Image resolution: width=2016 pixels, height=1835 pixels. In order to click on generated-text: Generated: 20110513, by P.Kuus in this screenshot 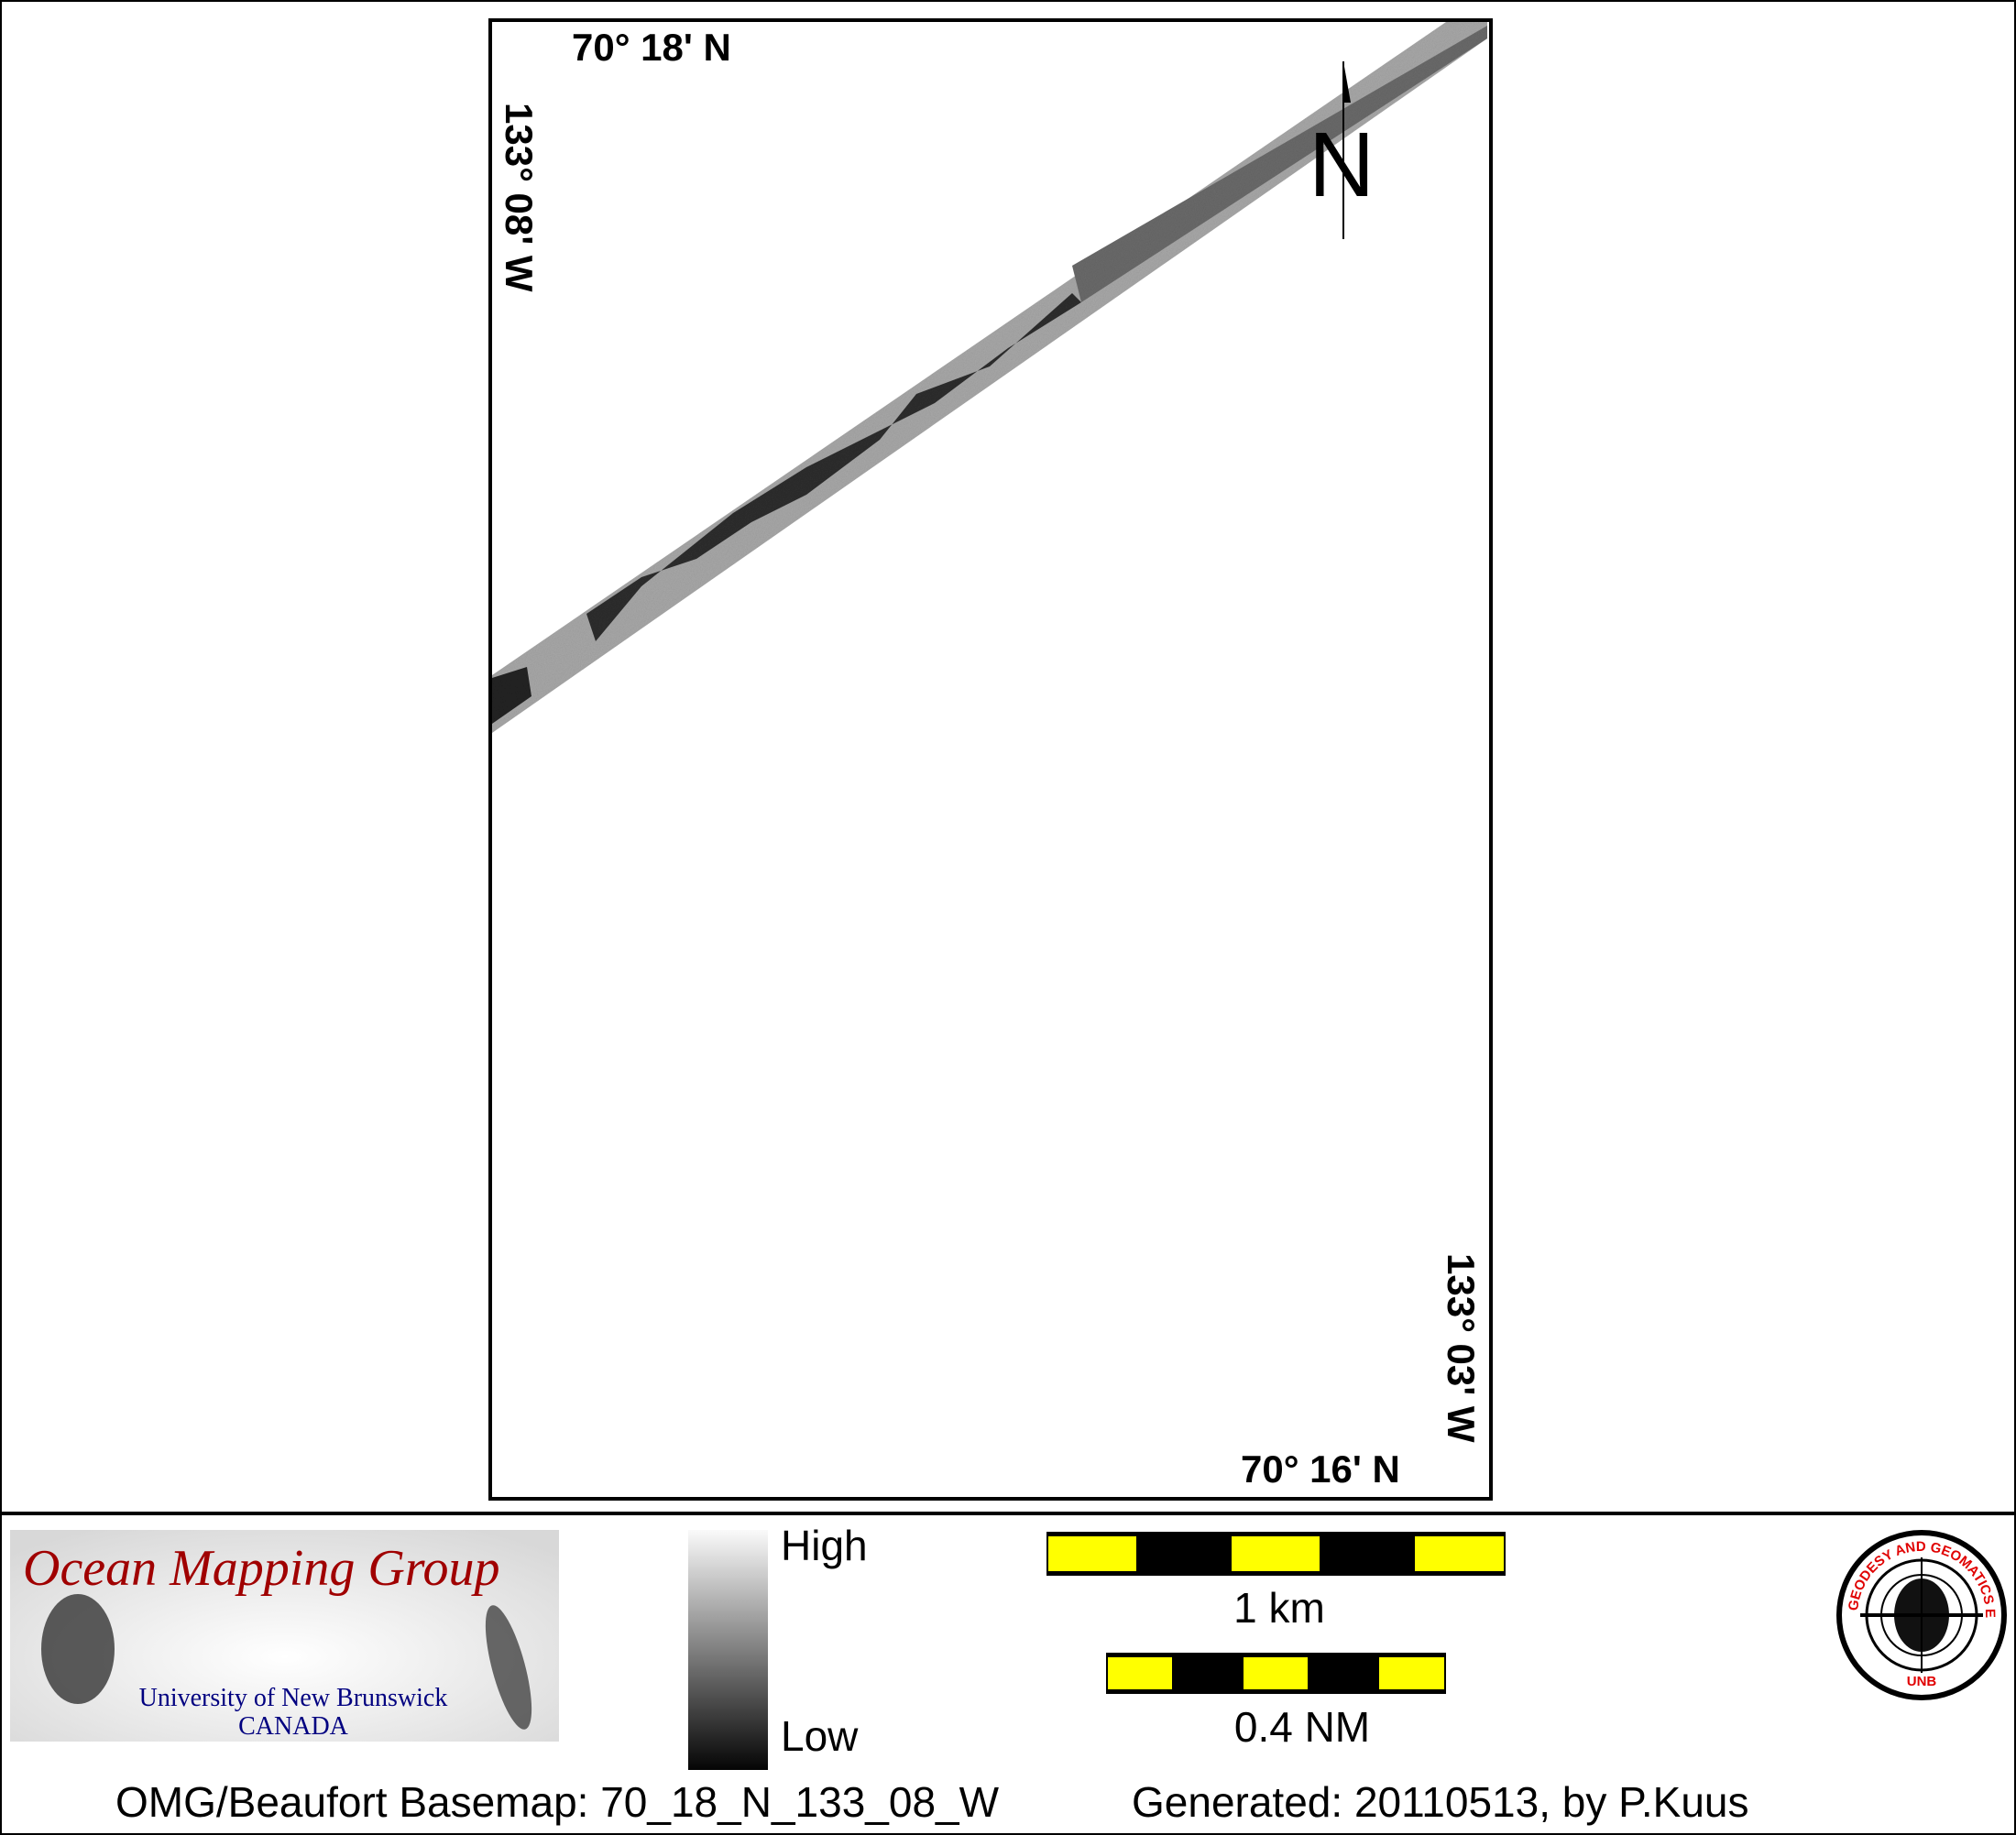, I will do `click(1440, 1802)`.